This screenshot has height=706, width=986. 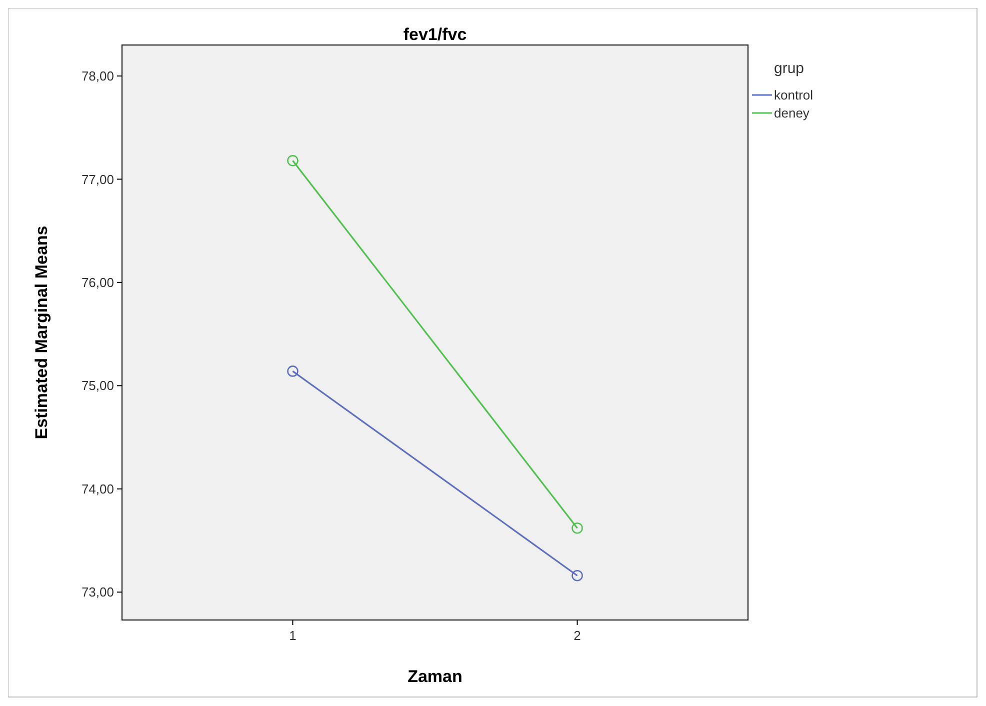 I want to click on legend-title: grup, so click(x=789, y=68).